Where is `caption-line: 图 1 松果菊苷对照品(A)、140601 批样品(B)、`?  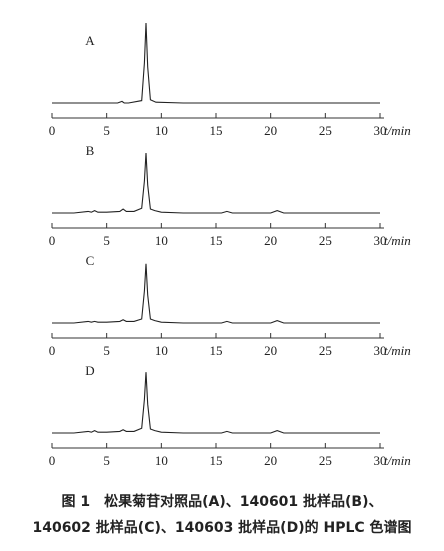 caption-line: 图 1 松果菊苷对照品(A)、140601 批样品(B)、 is located at coordinates (221, 501).